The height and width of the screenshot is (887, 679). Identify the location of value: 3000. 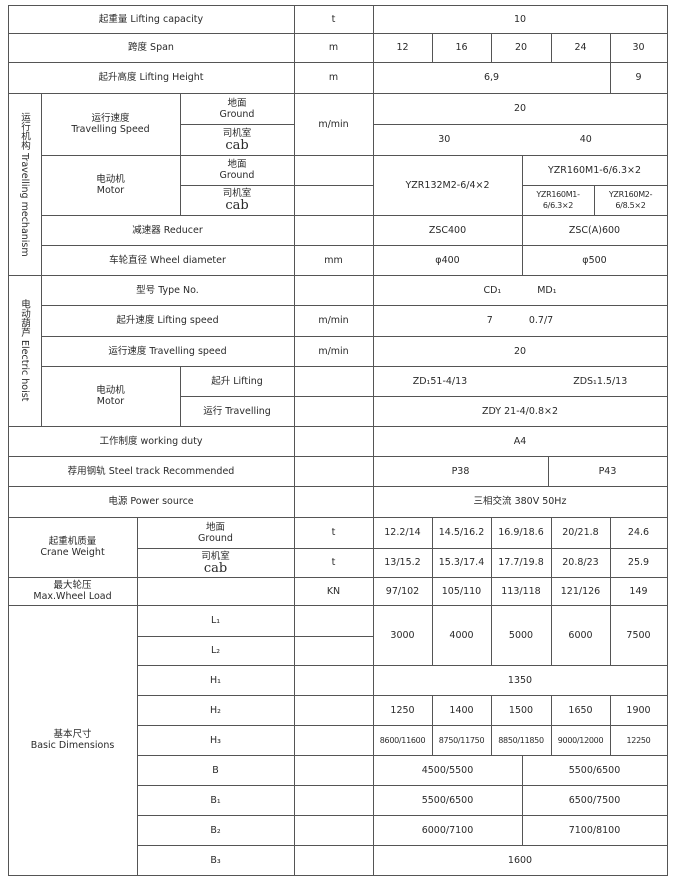
(402, 635).